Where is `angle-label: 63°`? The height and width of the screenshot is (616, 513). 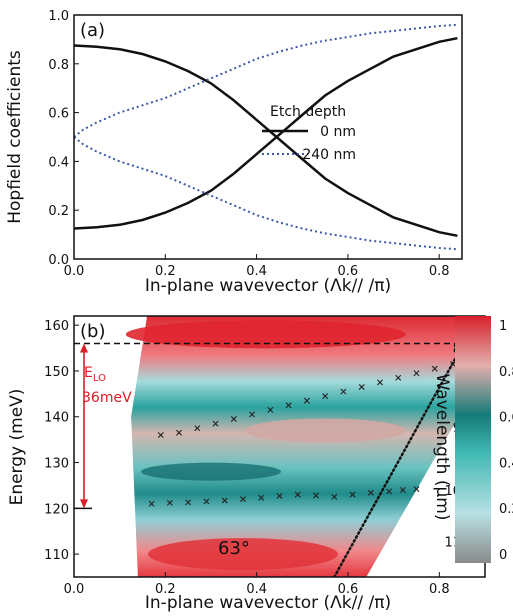 angle-label: 63° is located at coordinates (234, 548).